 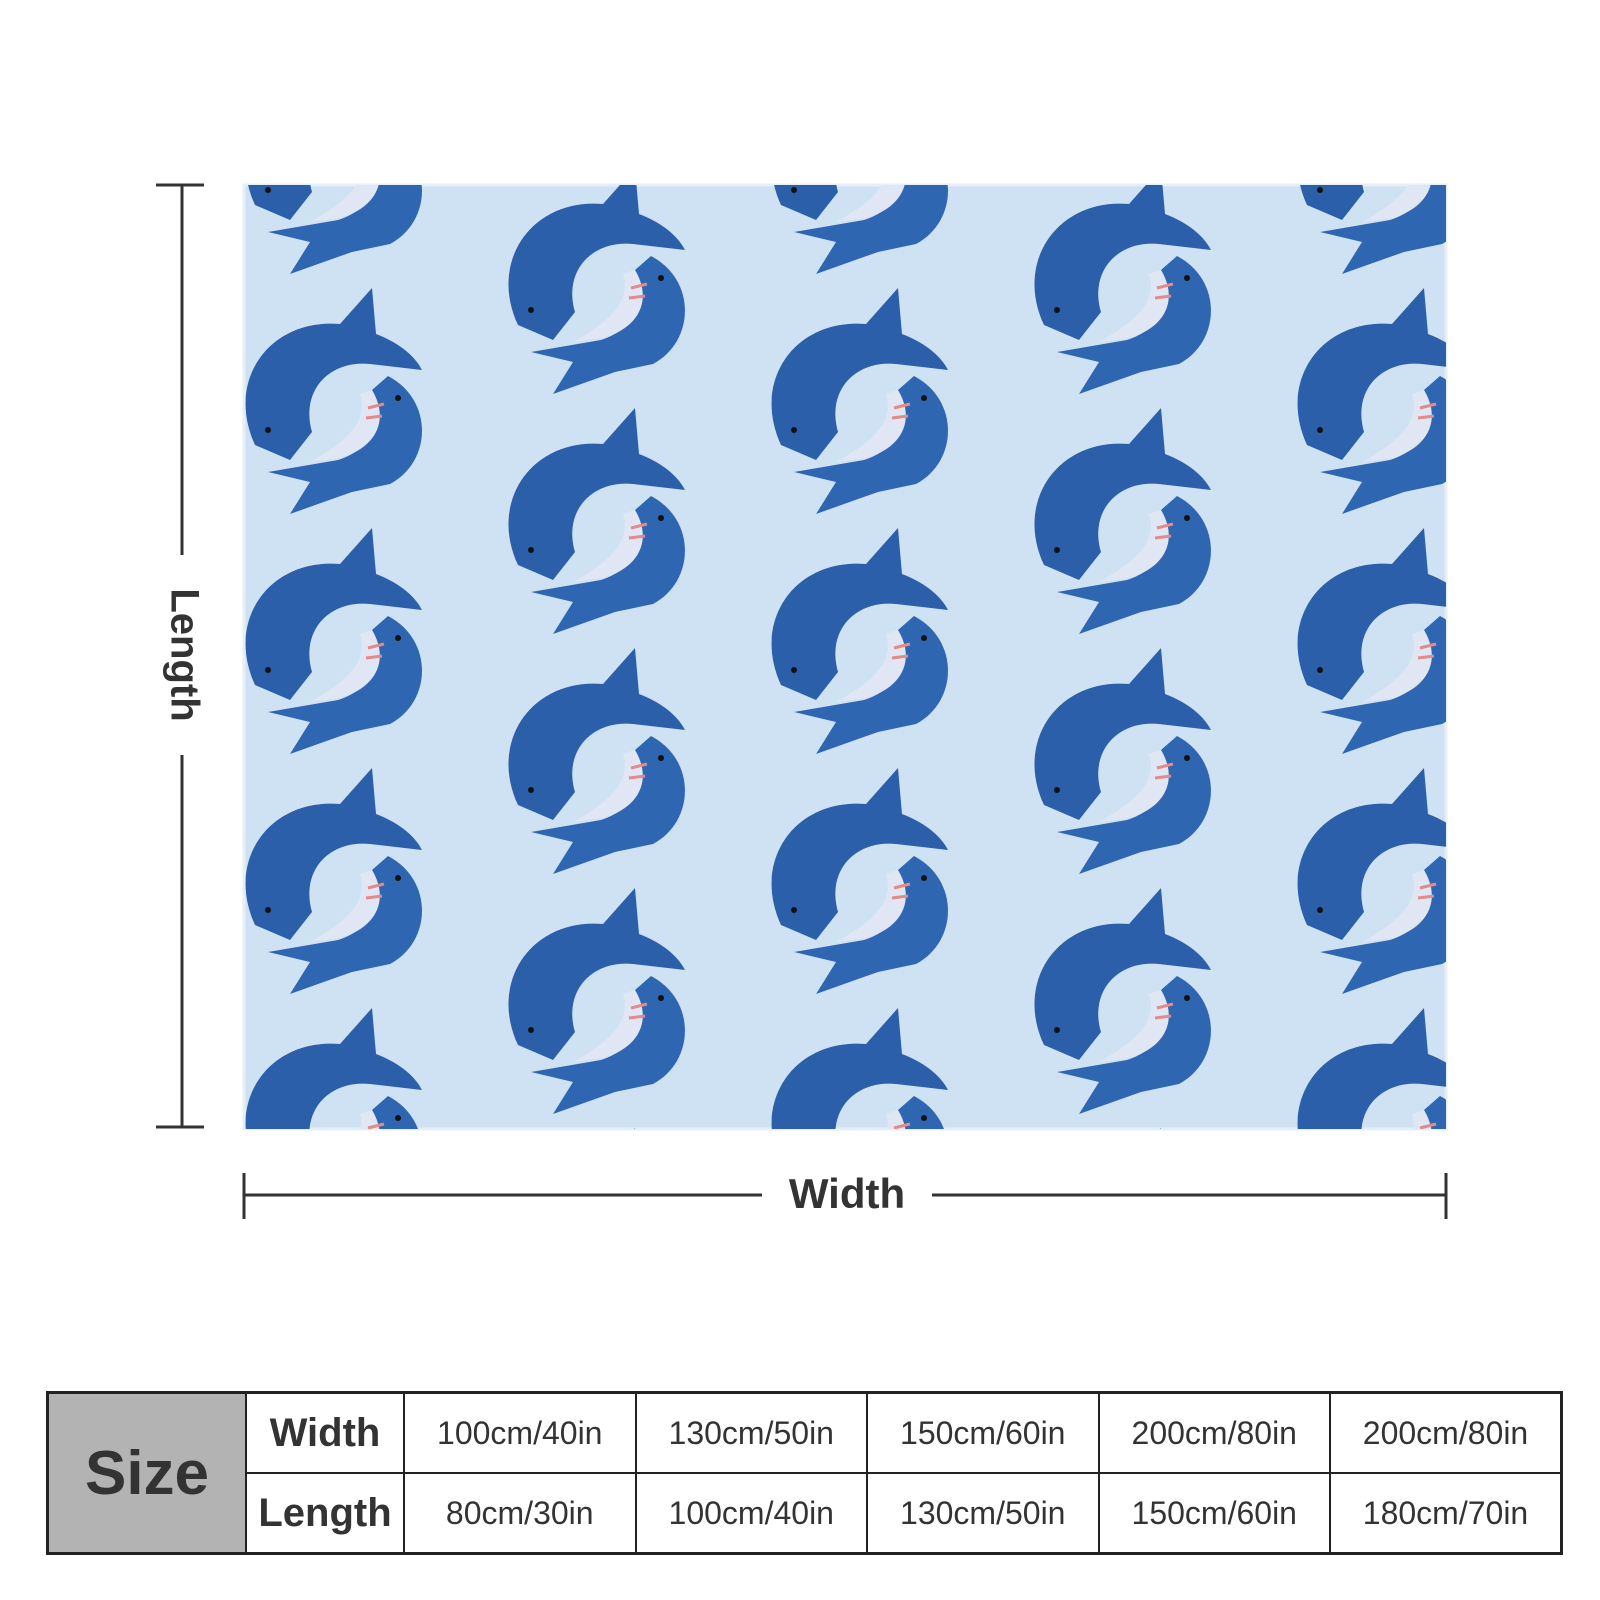 I want to click on length-measure, so click(x=180, y=656).